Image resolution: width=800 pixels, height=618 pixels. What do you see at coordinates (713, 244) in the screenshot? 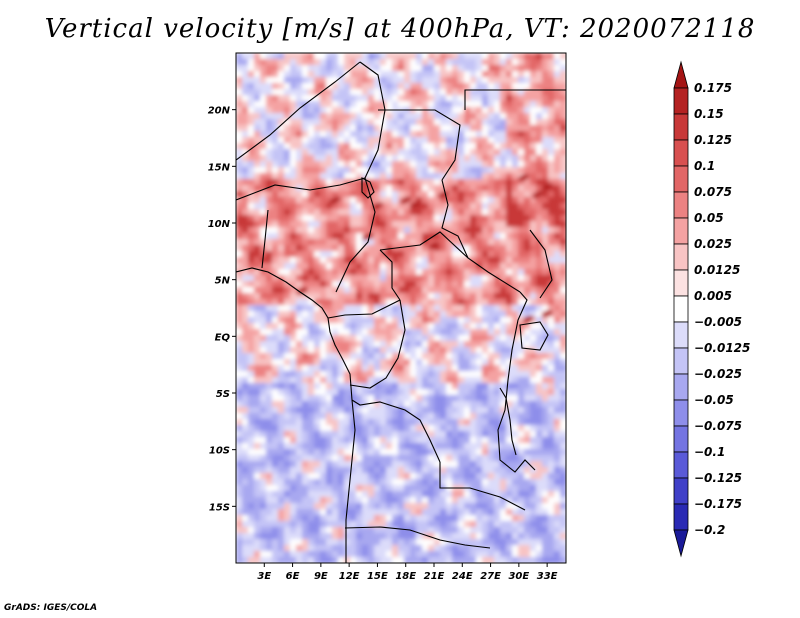
I see `colorbar-level-label: 0.025` at bounding box center [713, 244].